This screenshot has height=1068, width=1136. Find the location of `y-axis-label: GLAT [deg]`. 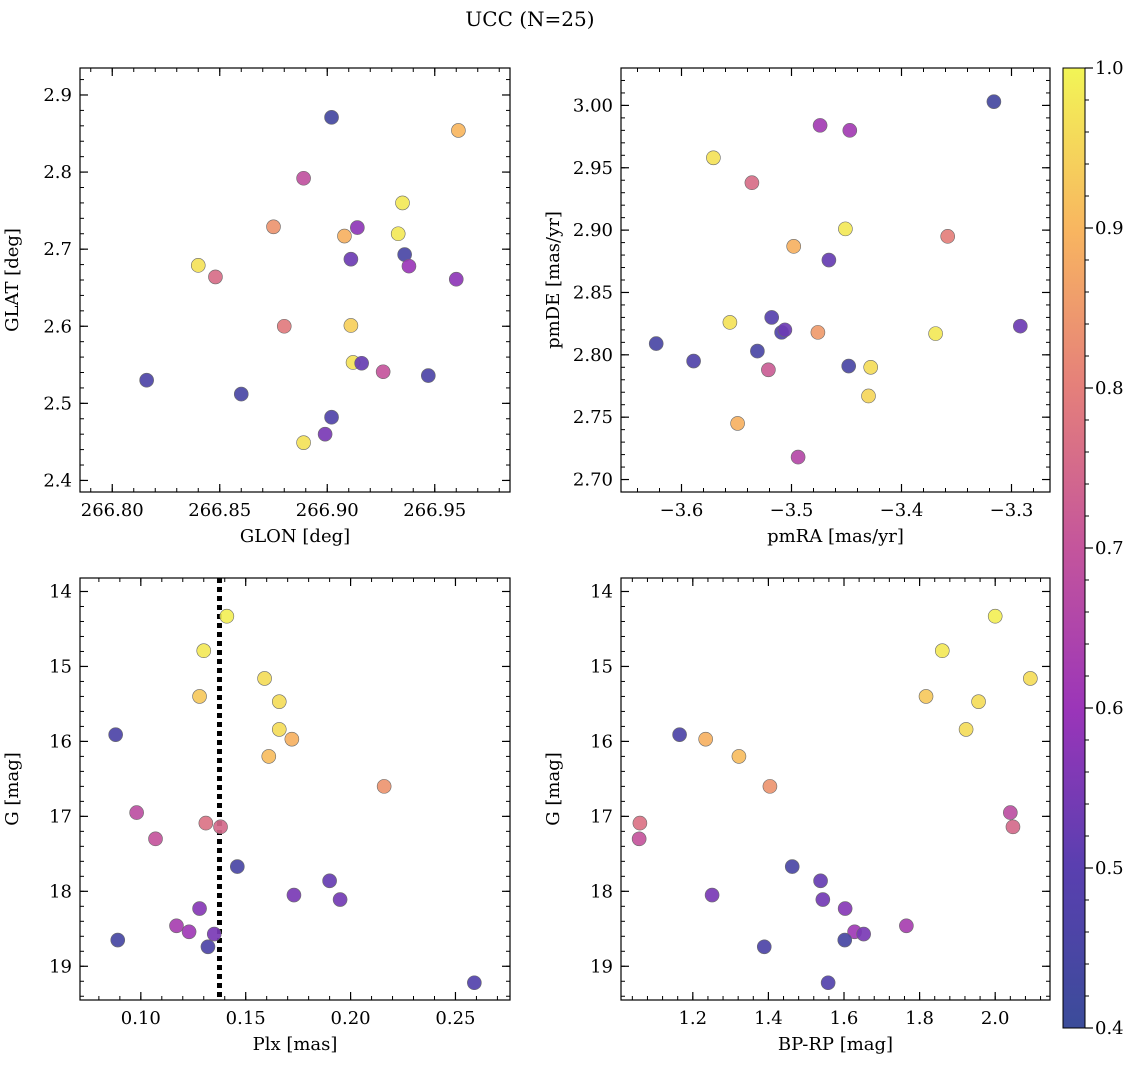

y-axis-label: GLAT [deg] is located at coordinates (12, 280).